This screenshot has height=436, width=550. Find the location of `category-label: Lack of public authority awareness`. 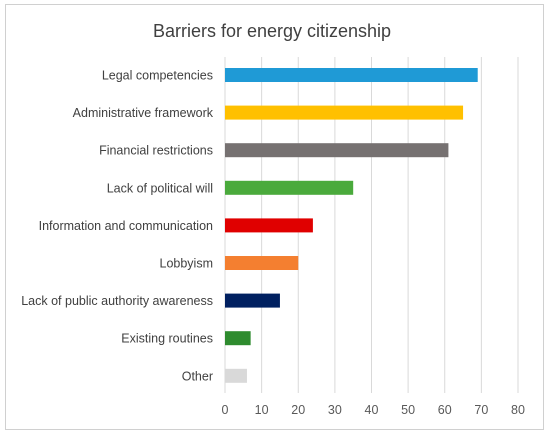

category-label: Lack of public authority awareness is located at coordinates (117, 301).